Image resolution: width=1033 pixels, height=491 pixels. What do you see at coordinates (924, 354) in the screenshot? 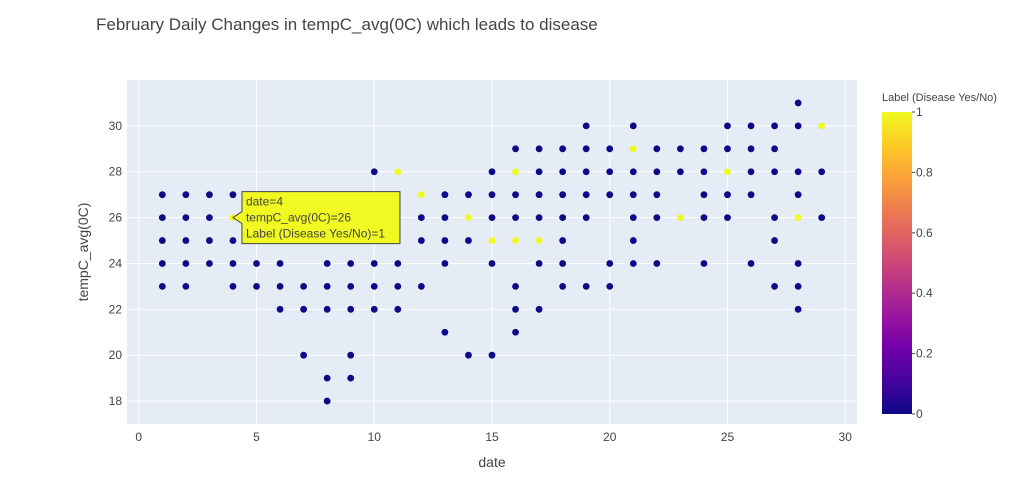
I see `colorbar-tick-label: 0.2` at bounding box center [924, 354].